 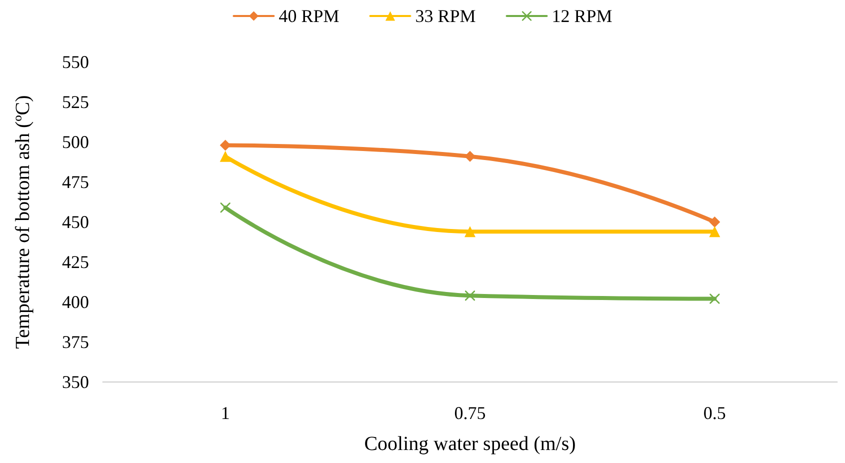 I want to click on y-tick-label: 350, so click(x=75, y=382).